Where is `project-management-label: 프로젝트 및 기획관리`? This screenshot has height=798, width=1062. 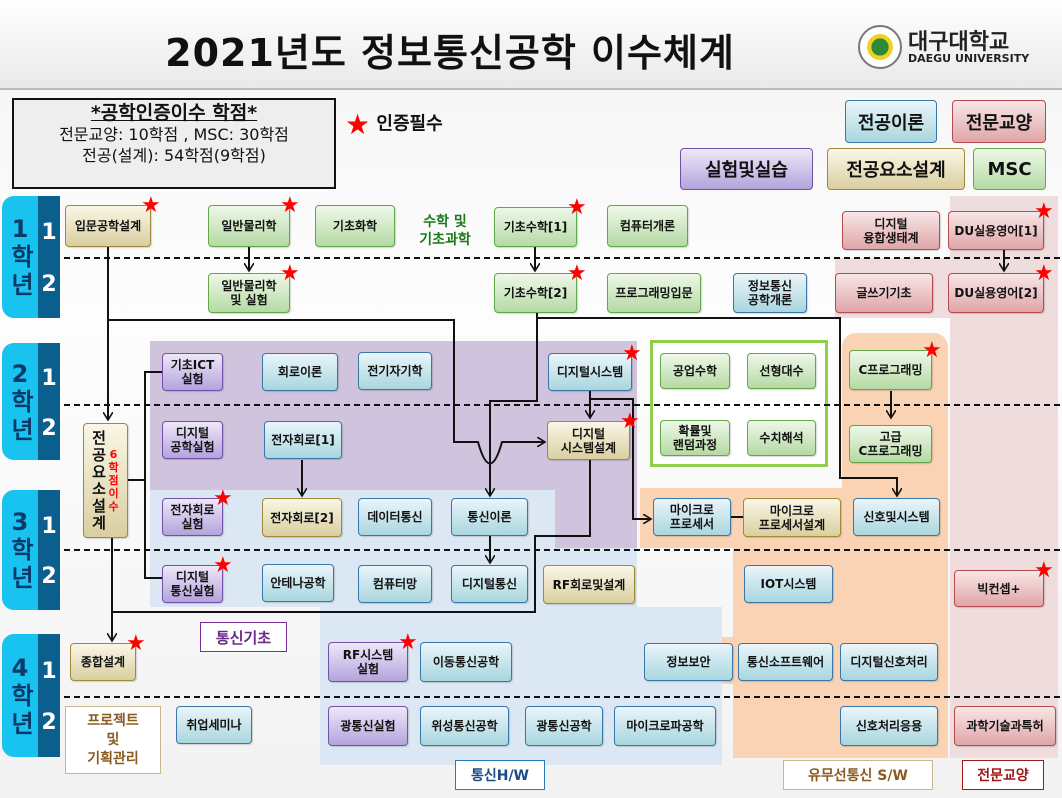 project-management-label: 프로젝트 및 기획관리 is located at coordinates (113, 740).